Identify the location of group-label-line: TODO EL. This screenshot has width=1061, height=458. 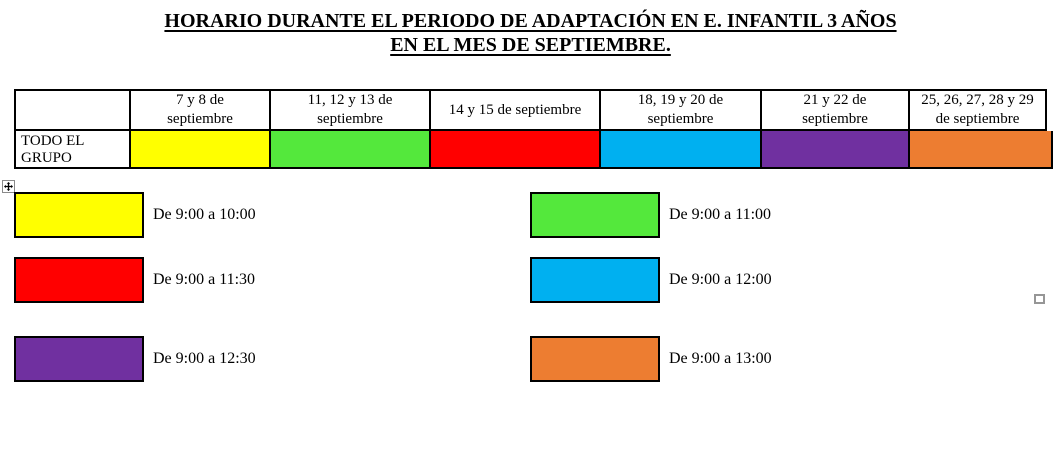
(53, 141).